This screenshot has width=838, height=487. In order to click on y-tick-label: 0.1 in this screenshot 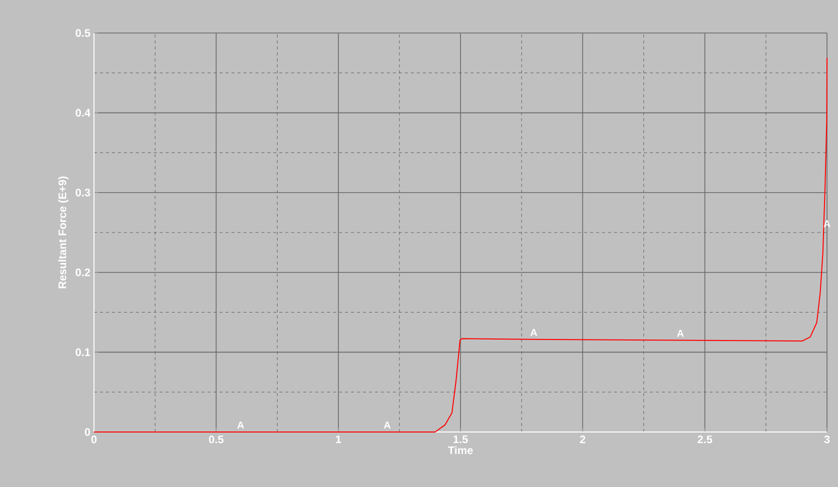, I will do `click(83, 352)`.